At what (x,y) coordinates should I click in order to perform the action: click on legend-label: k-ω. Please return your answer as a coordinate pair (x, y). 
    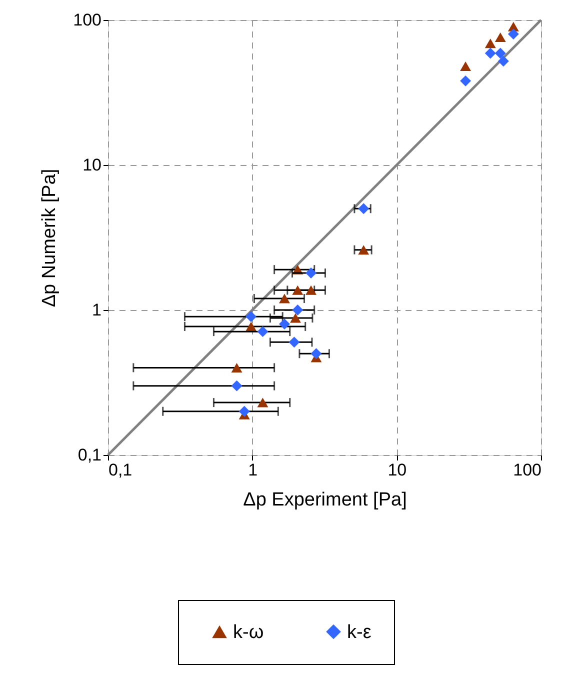
    Looking at the image, I should click on (248, 632).